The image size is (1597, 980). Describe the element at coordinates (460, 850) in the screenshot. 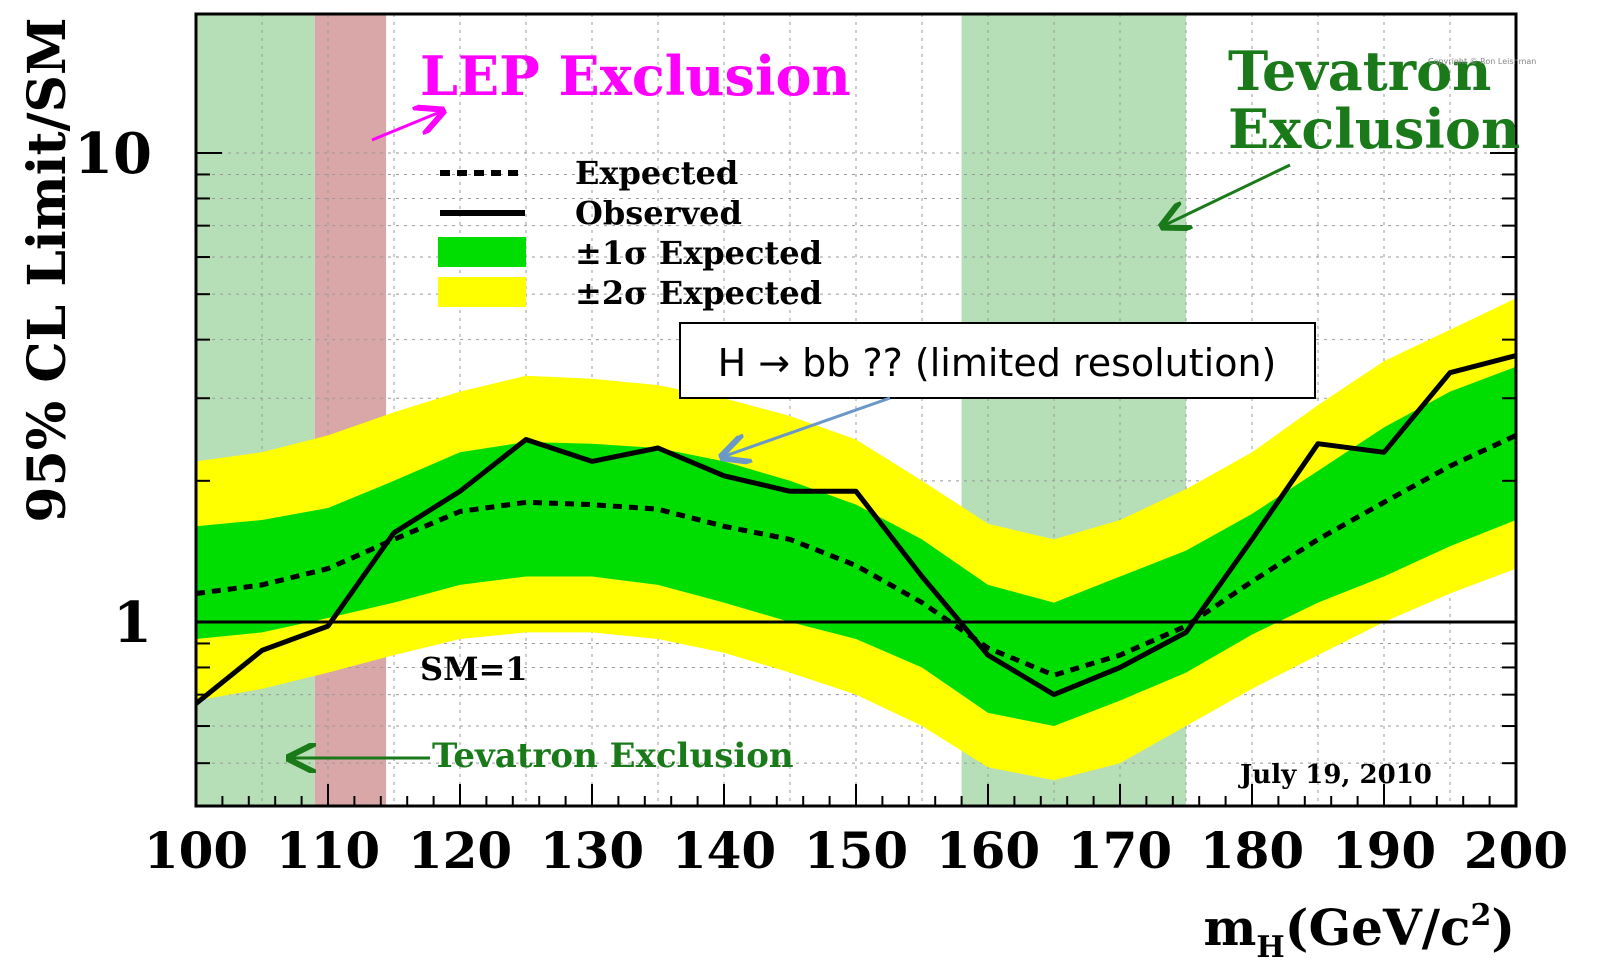

I see `x-tick-label: 120` at that location.